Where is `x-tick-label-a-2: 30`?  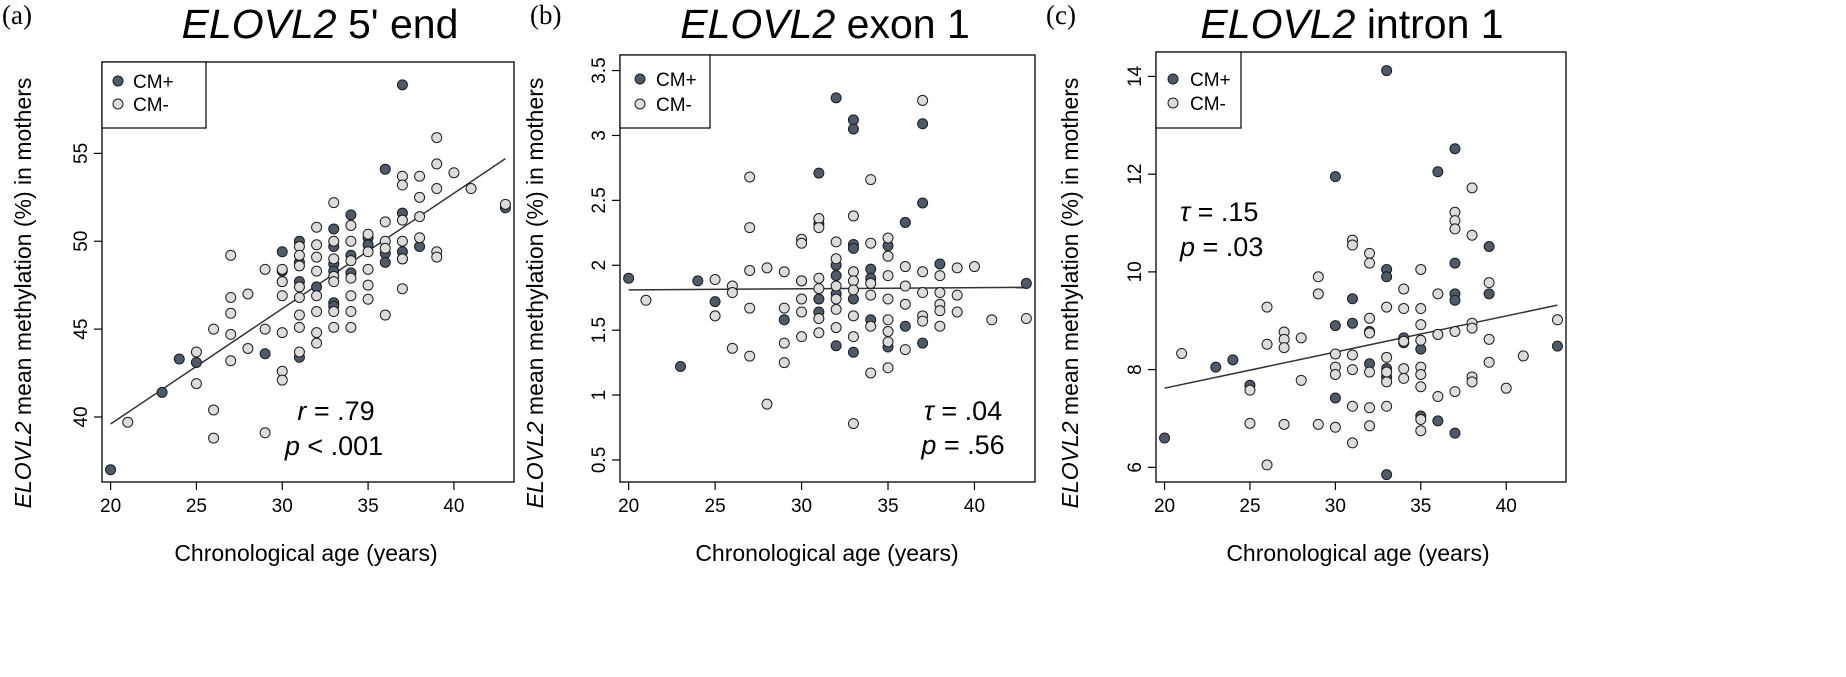 x-tick-label-a-2: 30 is located at coordinates (282, 506).